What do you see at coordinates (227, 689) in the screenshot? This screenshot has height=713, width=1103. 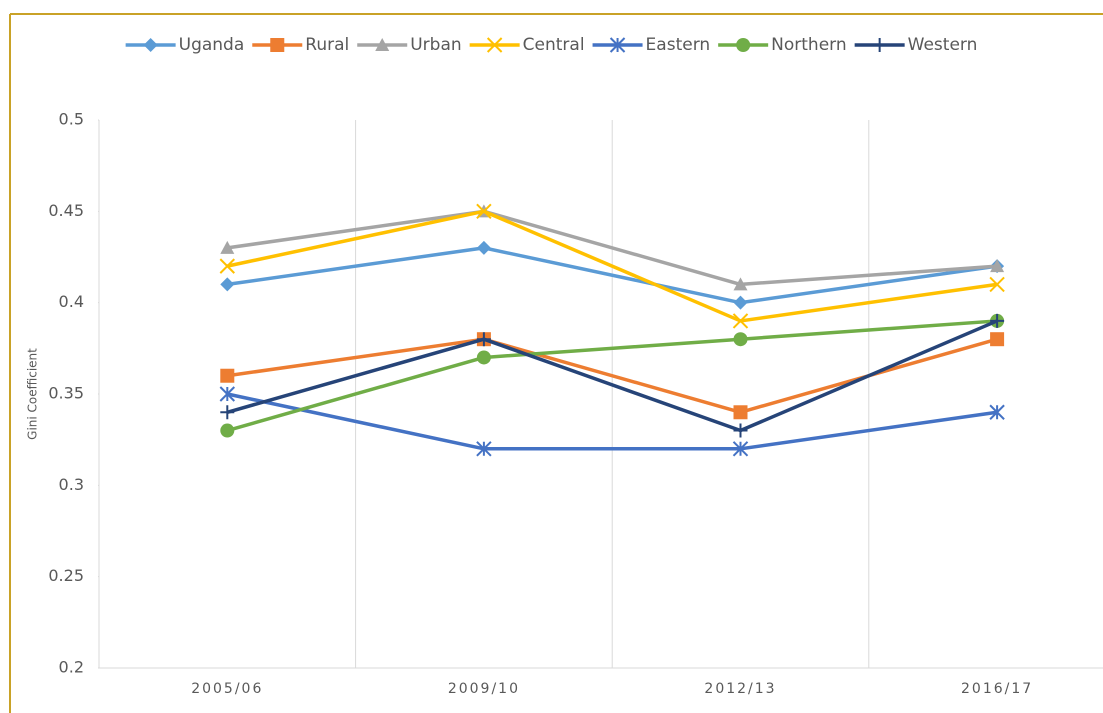 I see `x-tick-label: 2005/06` at bounding box center [227, 689].